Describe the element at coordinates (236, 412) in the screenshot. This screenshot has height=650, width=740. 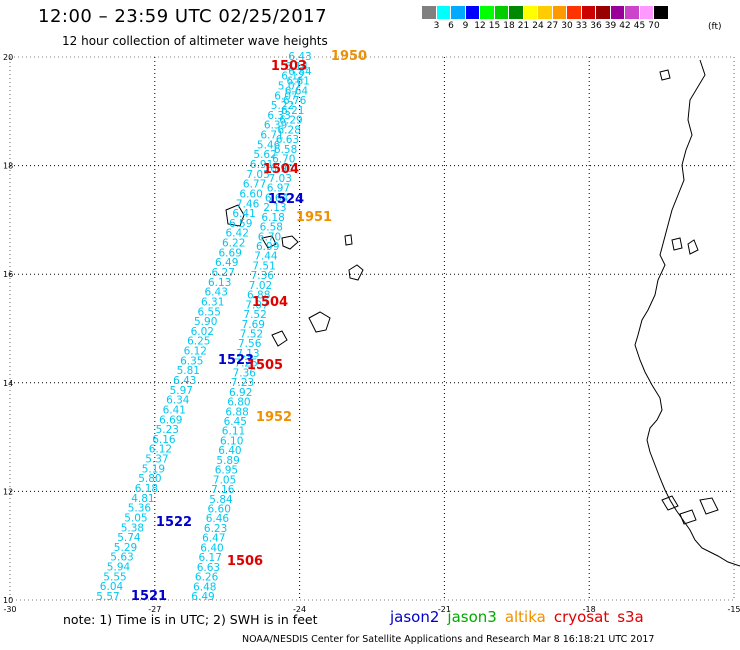
I see `swh-value: 6.88` at that location.